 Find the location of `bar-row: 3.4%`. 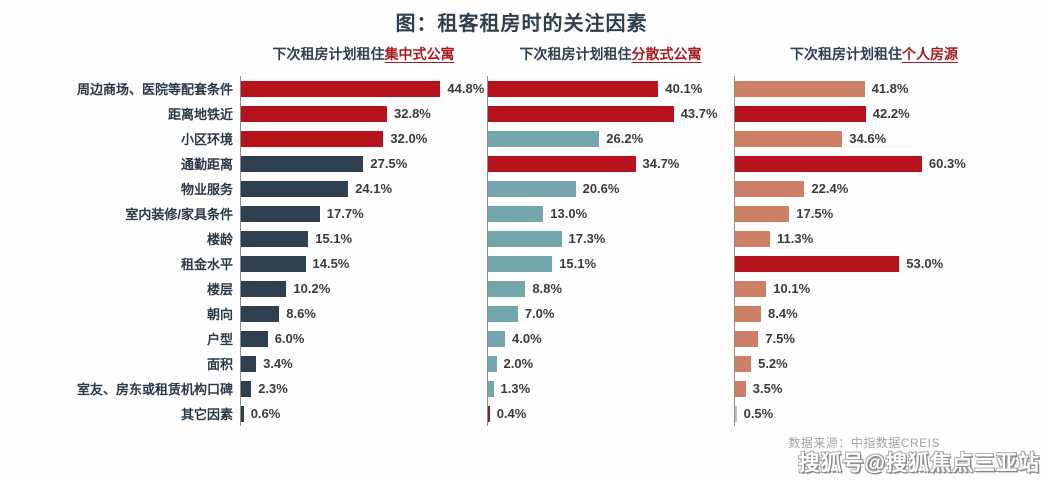

bar-row: 3.4% is located at coordinates (364, 363).